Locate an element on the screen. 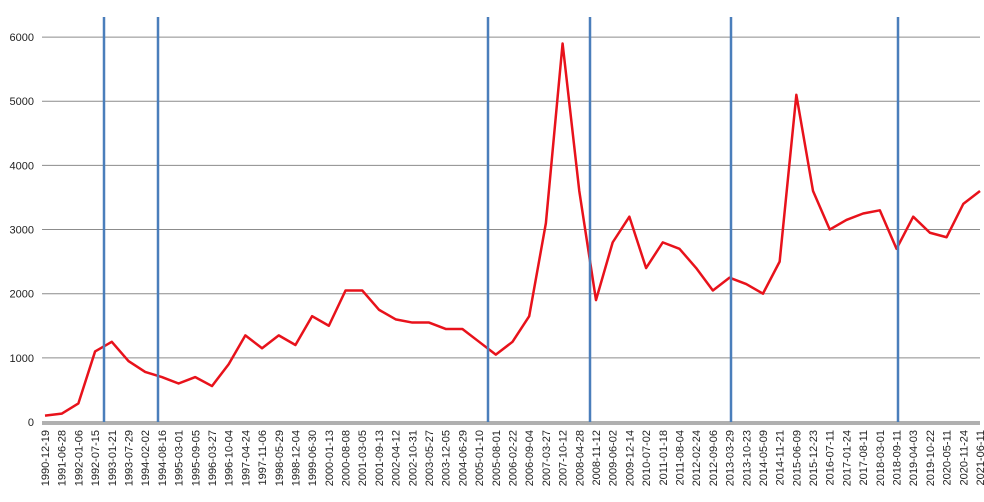  x-tick-label: 2001-09-13 is located at coordinates (380, 458).